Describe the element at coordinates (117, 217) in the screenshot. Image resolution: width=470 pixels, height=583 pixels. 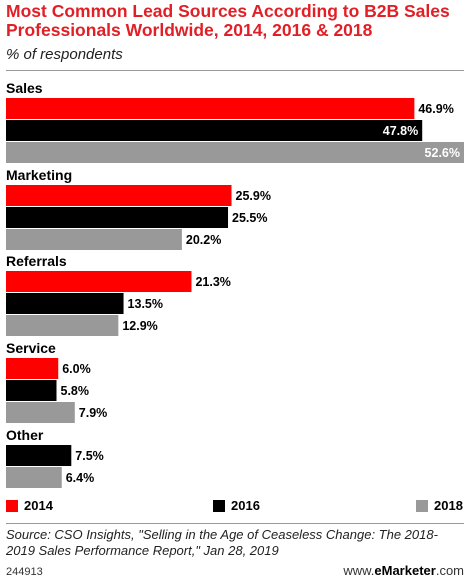
I see `bar-marketing-2016` at that location.